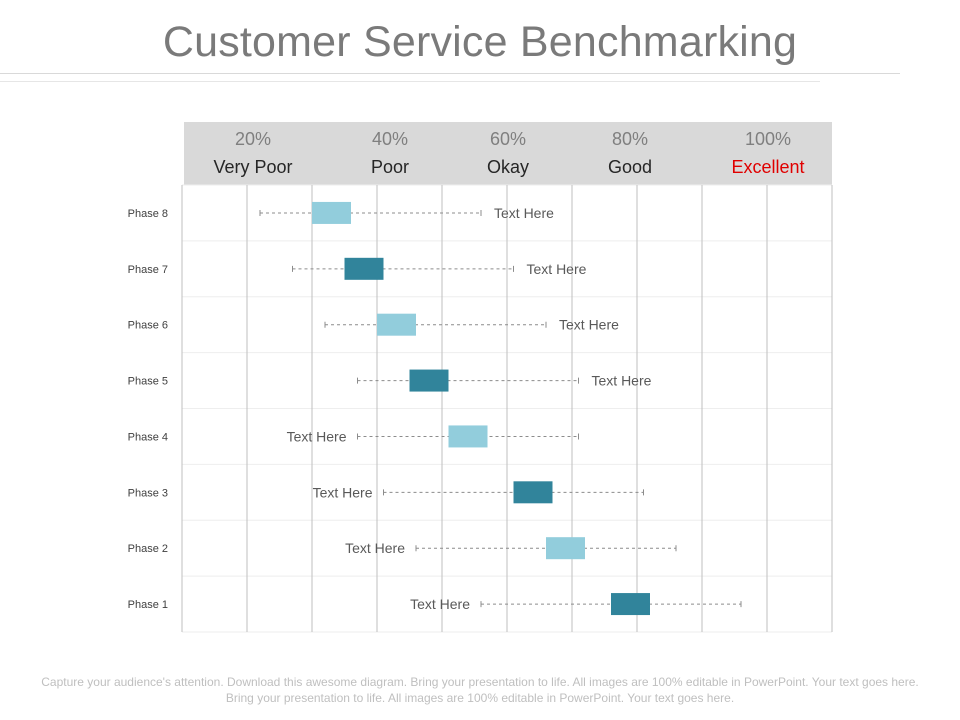  I want to click on phase-label: Phase 4, so click(148, 437).